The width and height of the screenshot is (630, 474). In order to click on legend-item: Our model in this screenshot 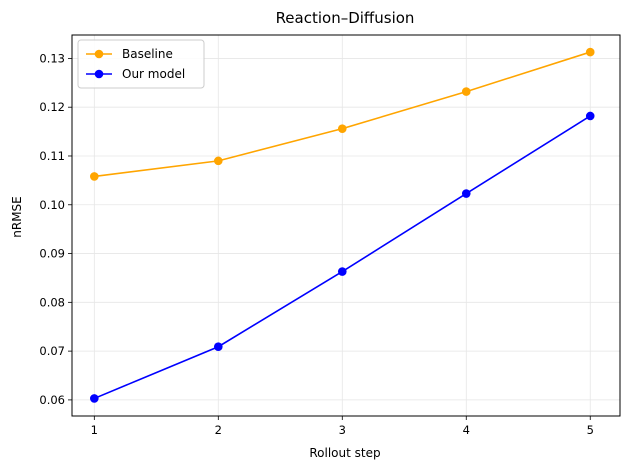, I will do `click(135, 74)`.